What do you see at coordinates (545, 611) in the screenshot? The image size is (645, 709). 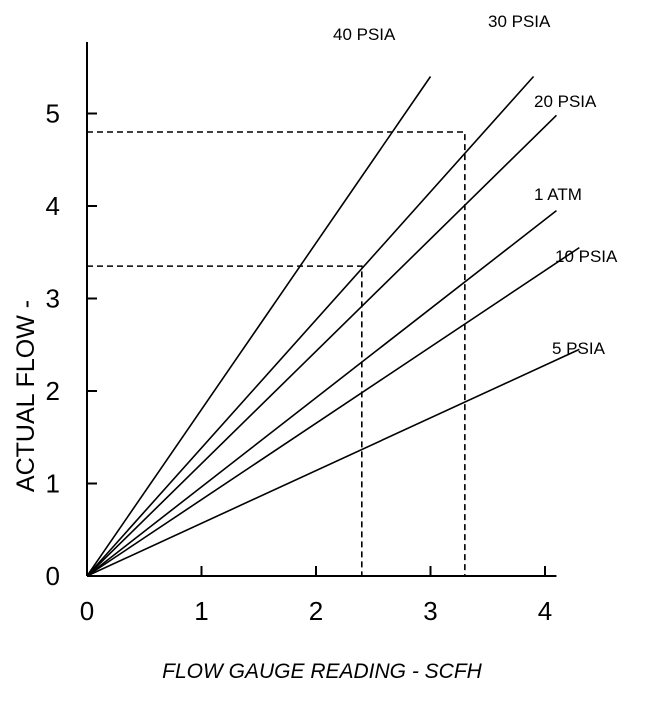 I see `x-tick-label: 4` at bounding box center [545, 611].